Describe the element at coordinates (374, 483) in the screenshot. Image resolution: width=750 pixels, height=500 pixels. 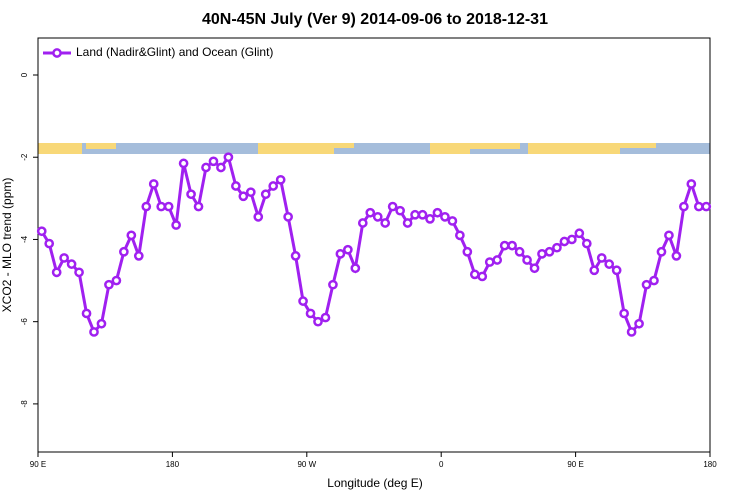
I see `x-axis-label: Longitude (deg E)` at that location.